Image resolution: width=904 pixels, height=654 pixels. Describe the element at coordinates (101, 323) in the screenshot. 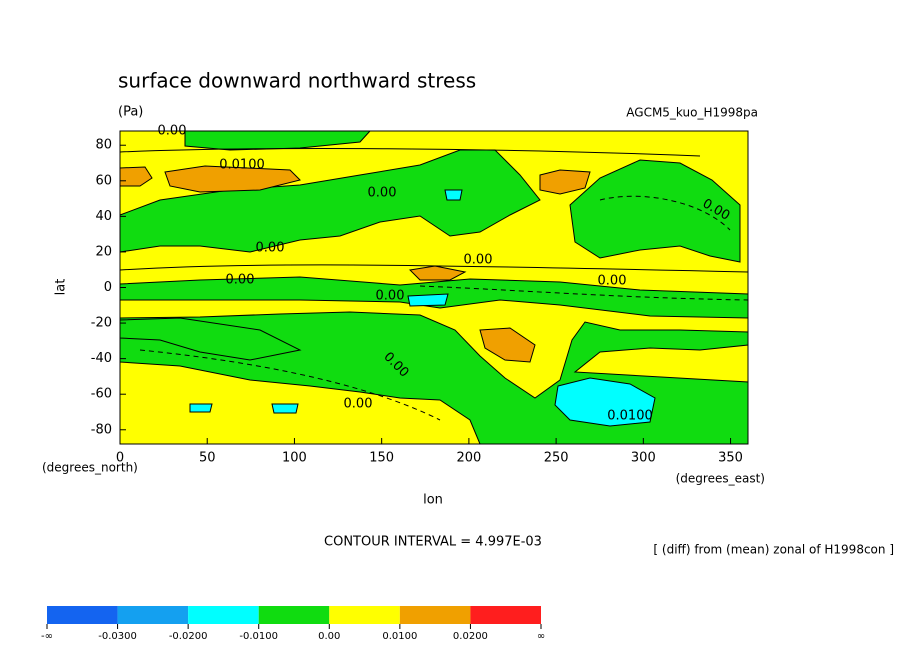

I see `y-tick-label: -20` at that location.